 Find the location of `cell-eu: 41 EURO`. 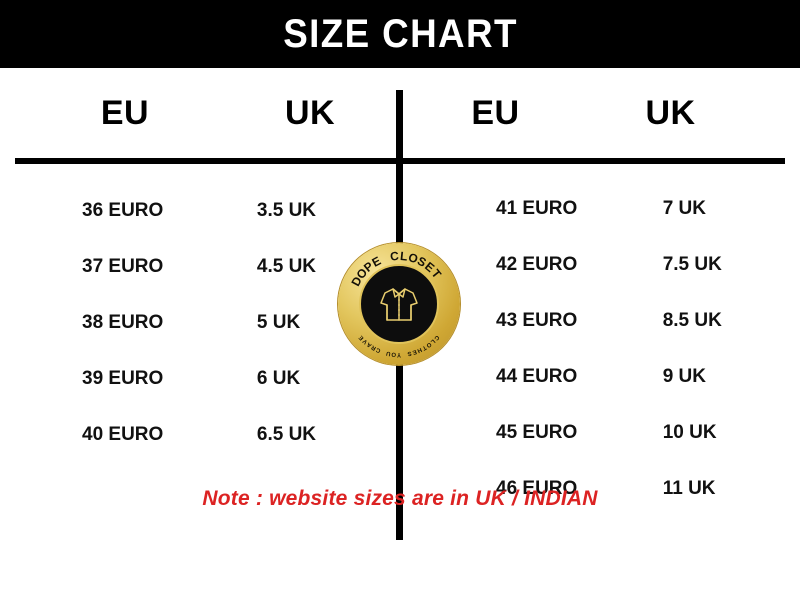

cell-eu: 41 EURO is located at coordinates (537, 208).